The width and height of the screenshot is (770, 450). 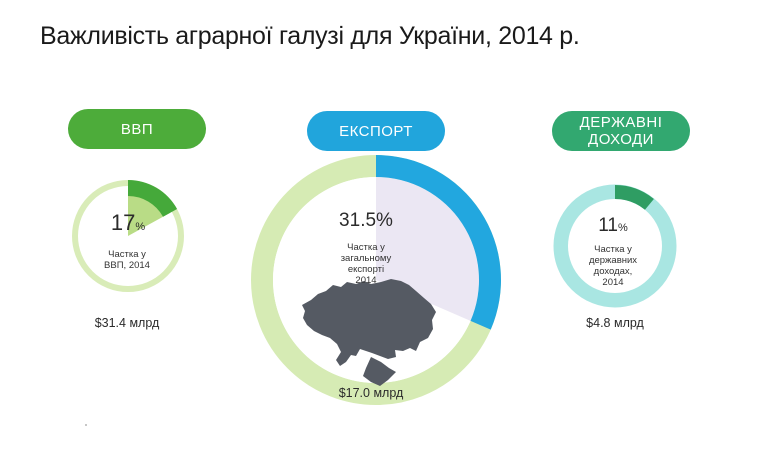 I want to click on state-caption: Частка у державних доходах, 2014, so click(x=613, y=266).